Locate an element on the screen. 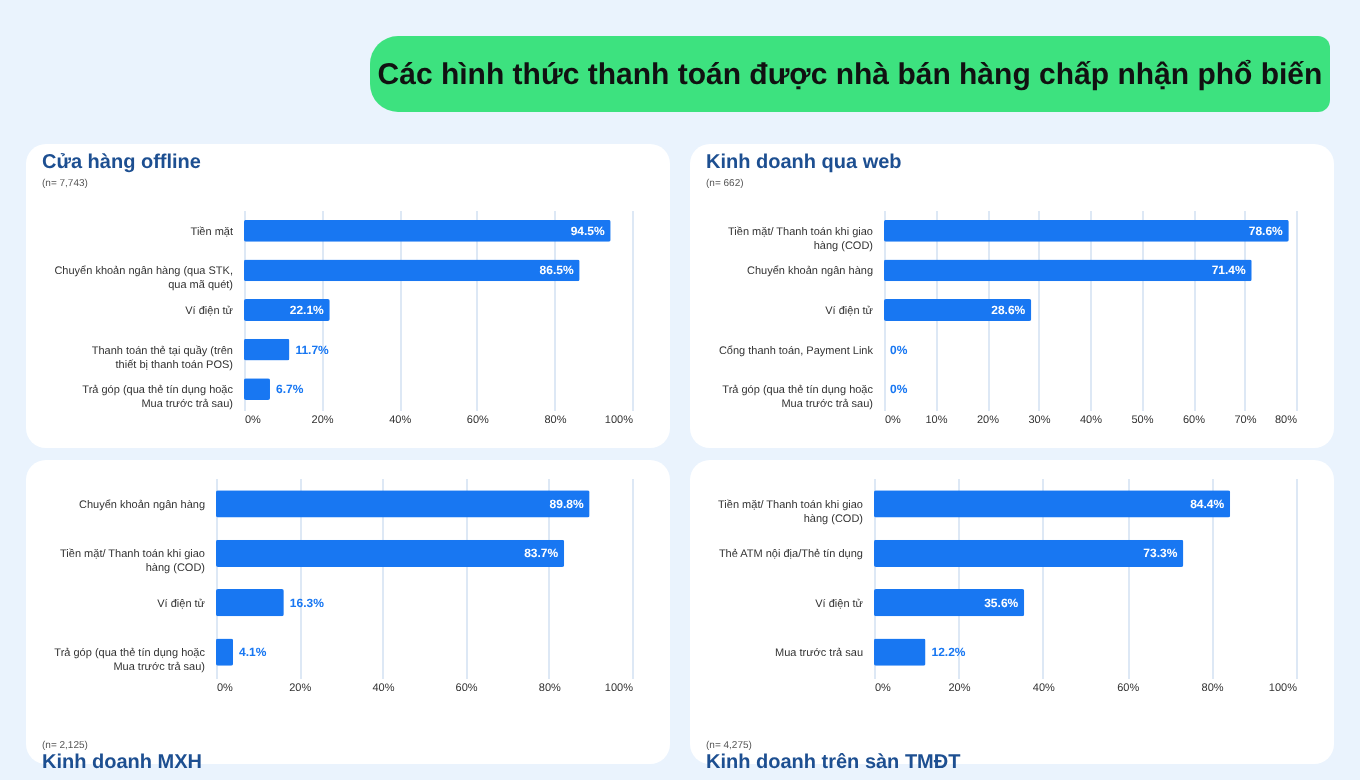  chart-title: Kinh doanh qua web is located at coordinates (805, 163).